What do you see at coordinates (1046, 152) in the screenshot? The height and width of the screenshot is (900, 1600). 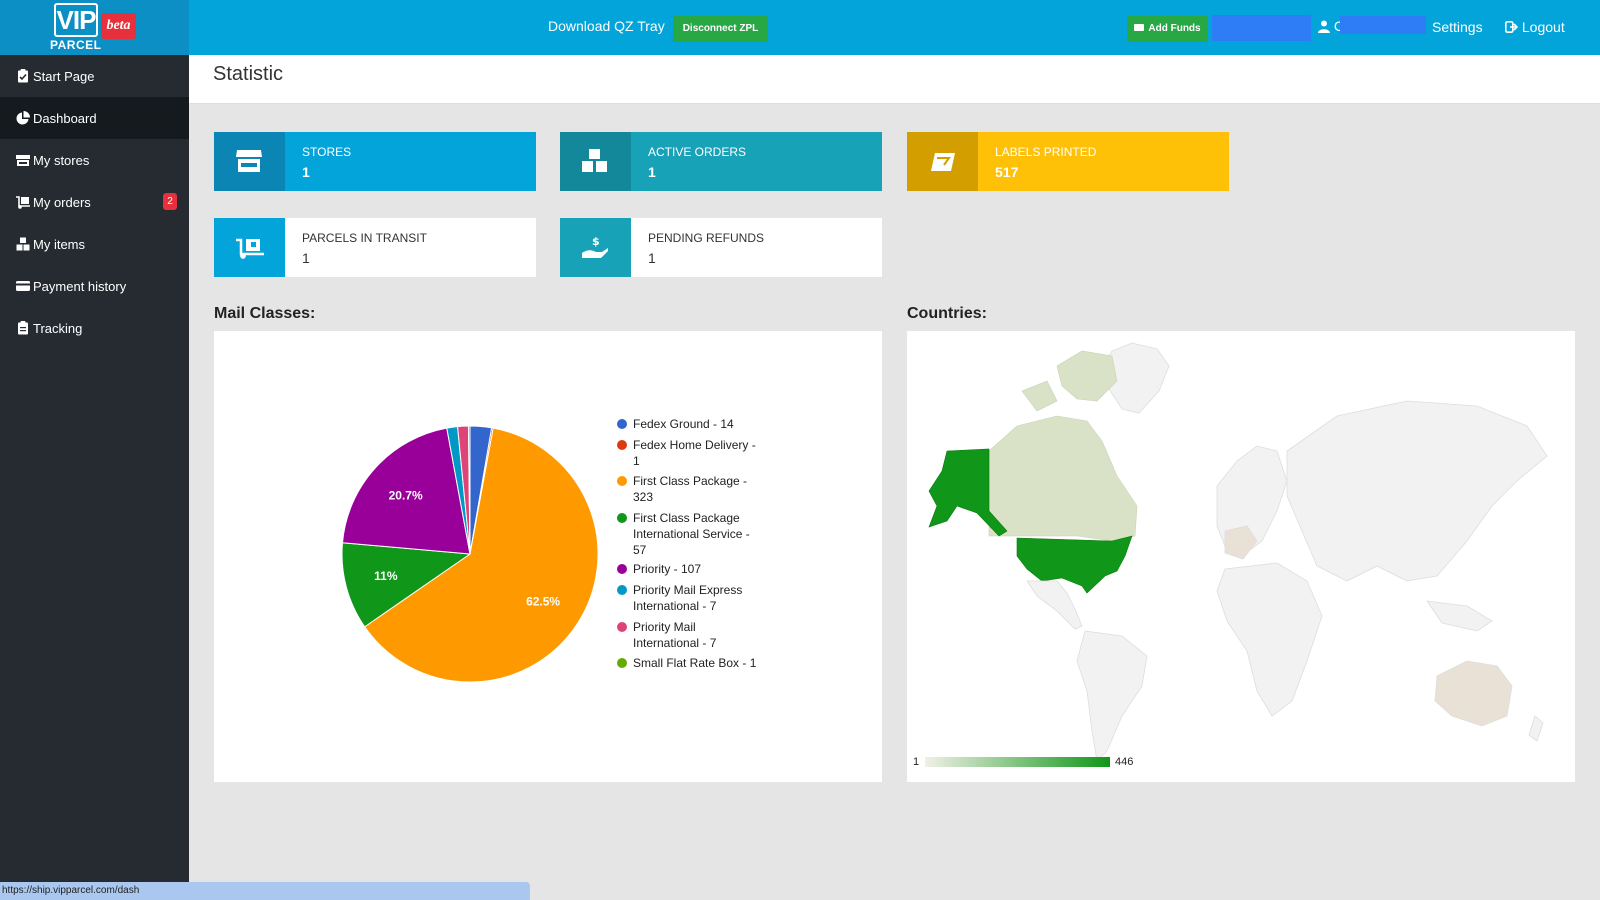 I see `stat-name: LABELS PRINTED` at bounding box center [1046, 152].